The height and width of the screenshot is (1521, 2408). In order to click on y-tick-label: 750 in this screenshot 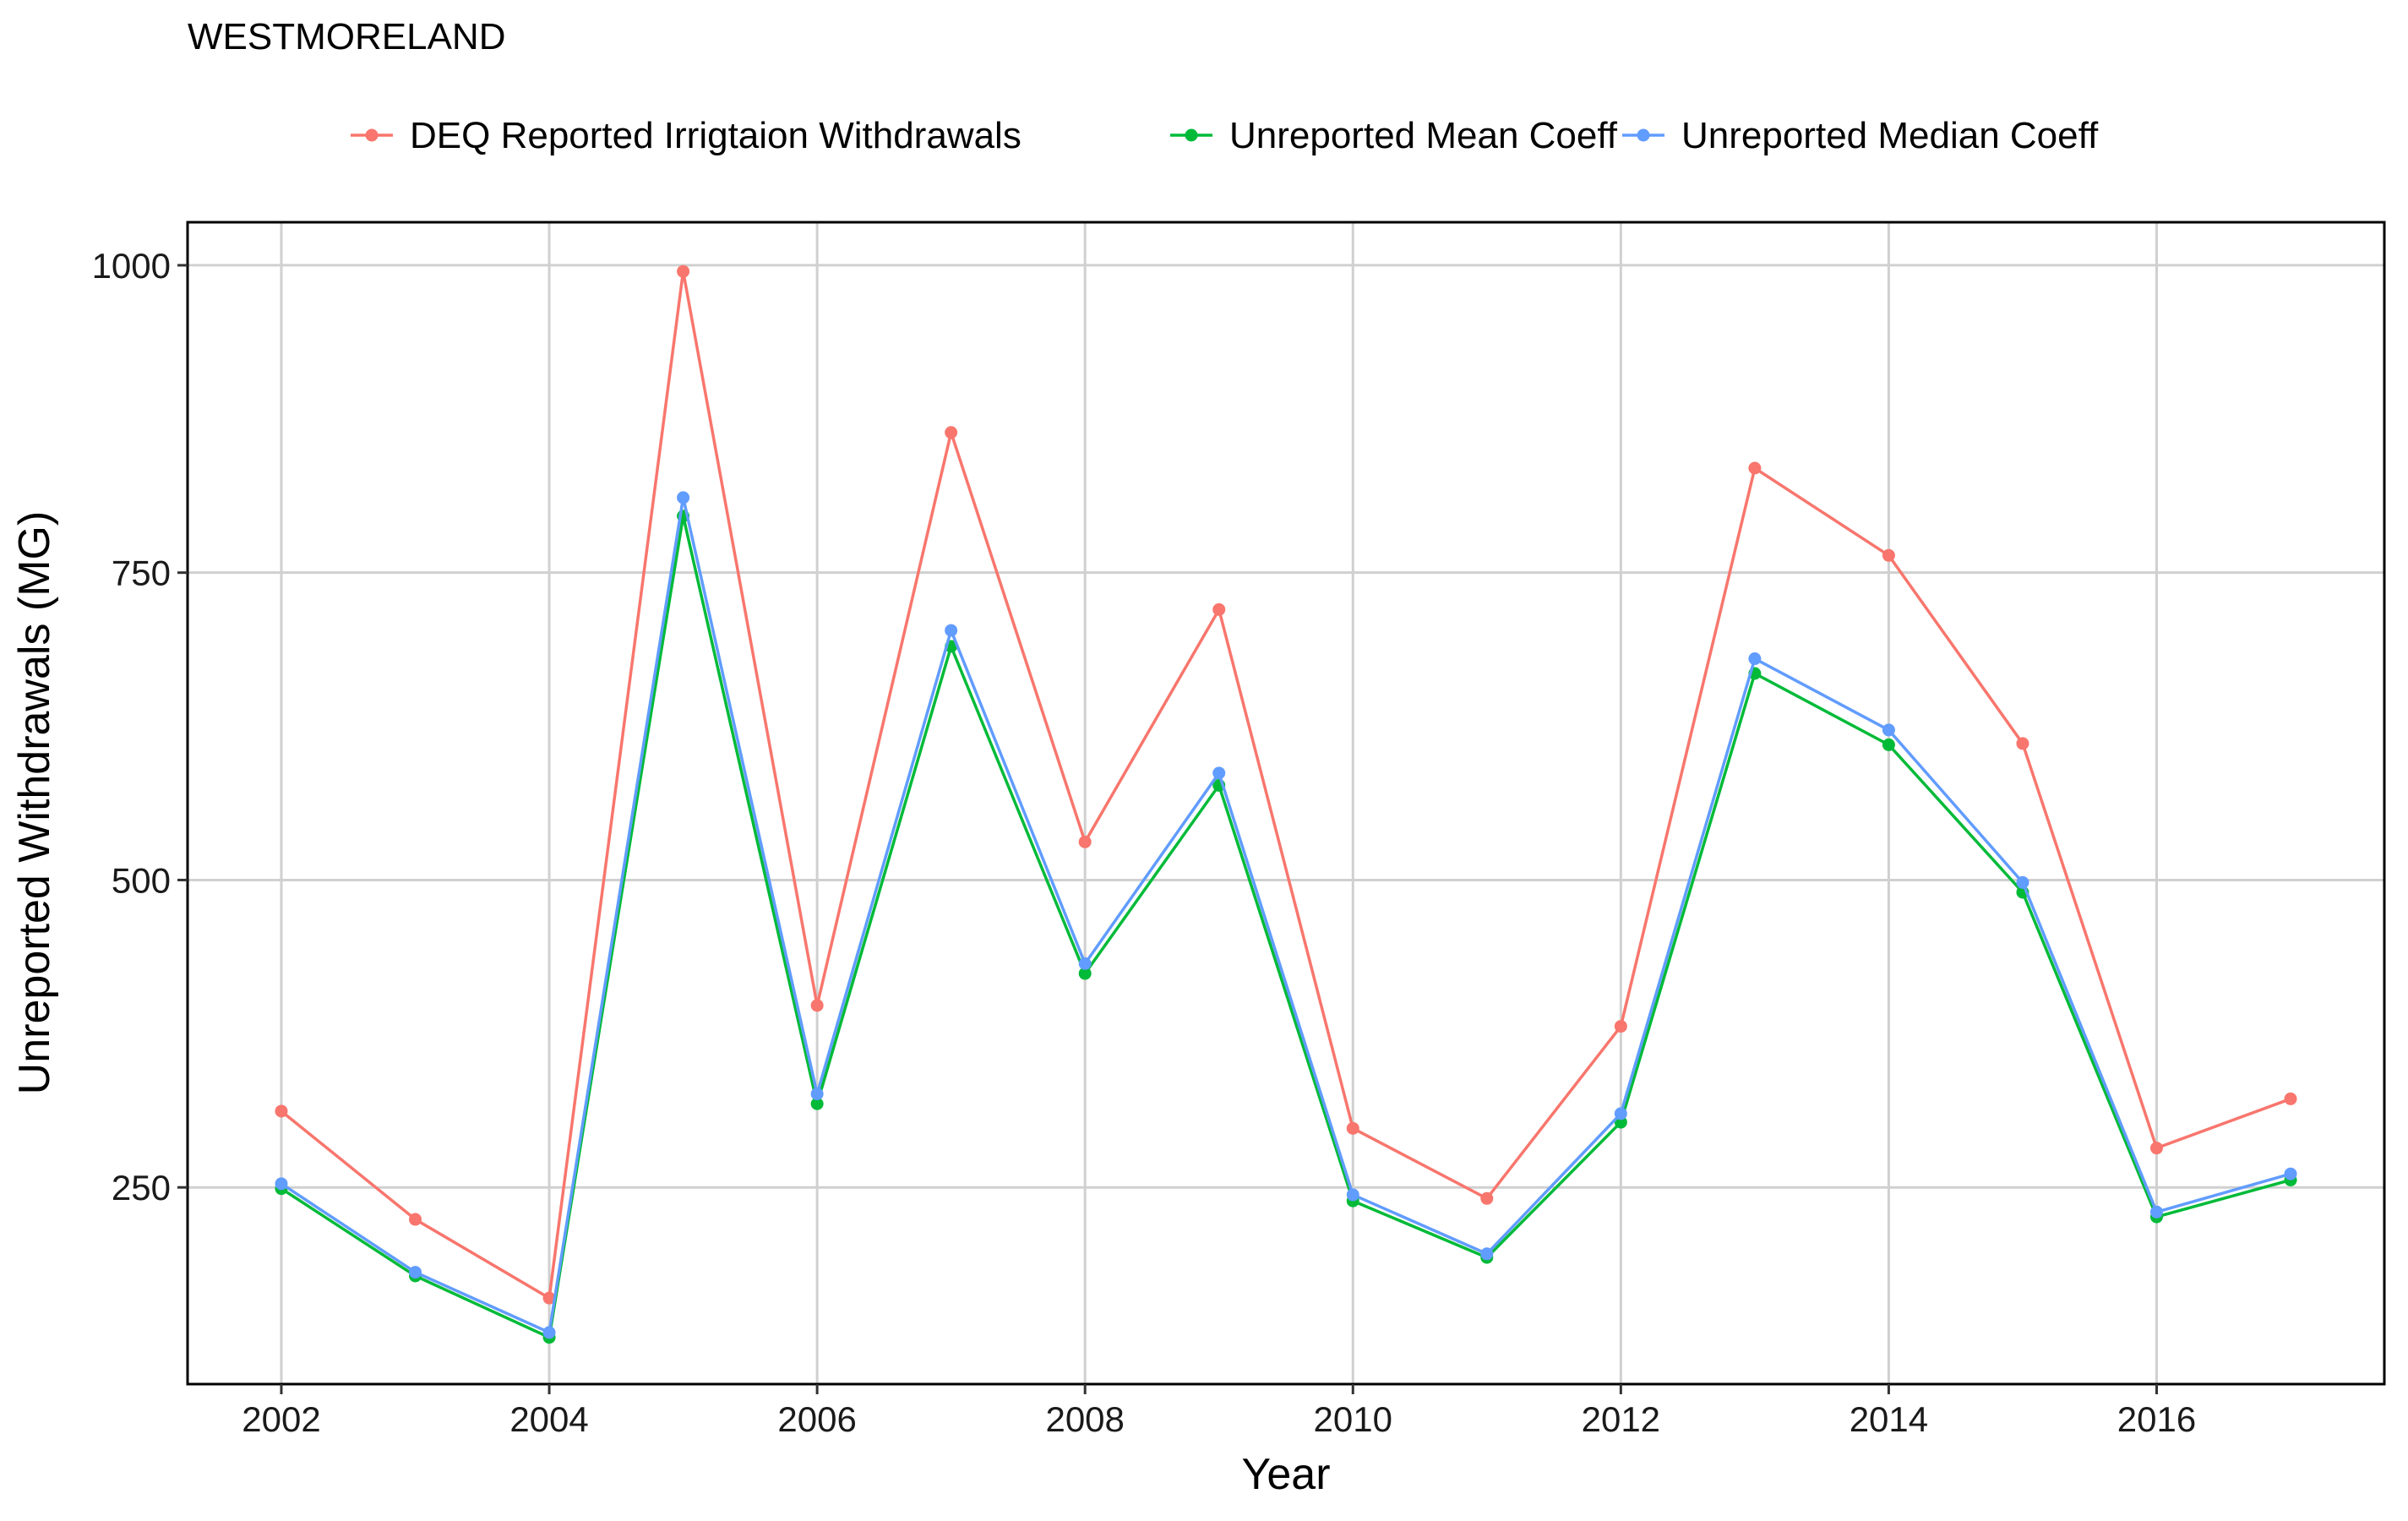, I will do `click(141, 573)`.